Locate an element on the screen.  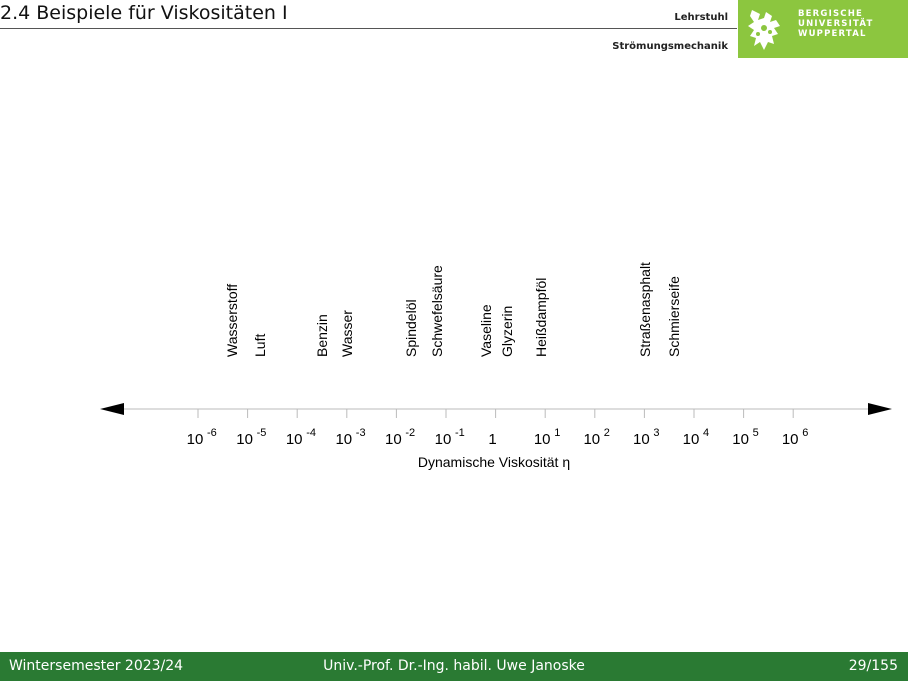
title-divider is located at coordinates (368, 28).